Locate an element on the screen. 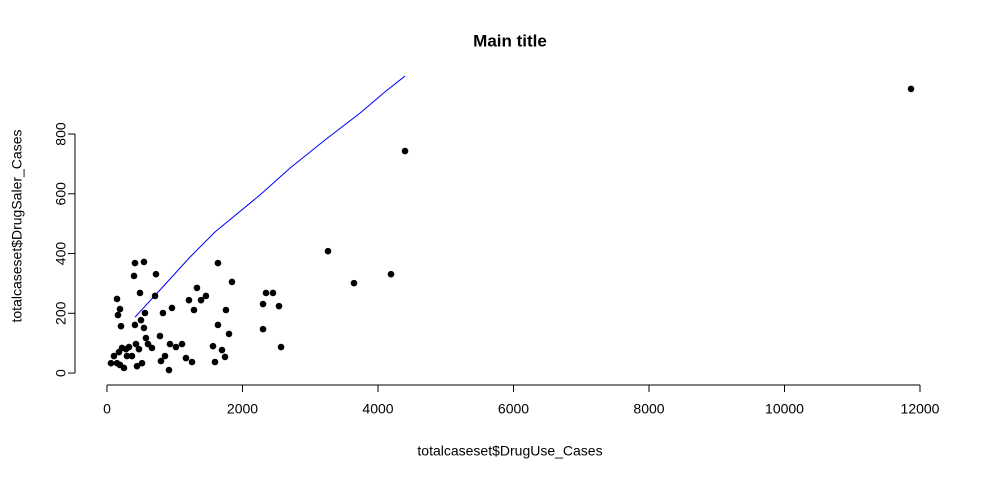 The height and width of the screenshot is (480, 984). x-tick-label: 8000 is located at coordinates (648, 409).